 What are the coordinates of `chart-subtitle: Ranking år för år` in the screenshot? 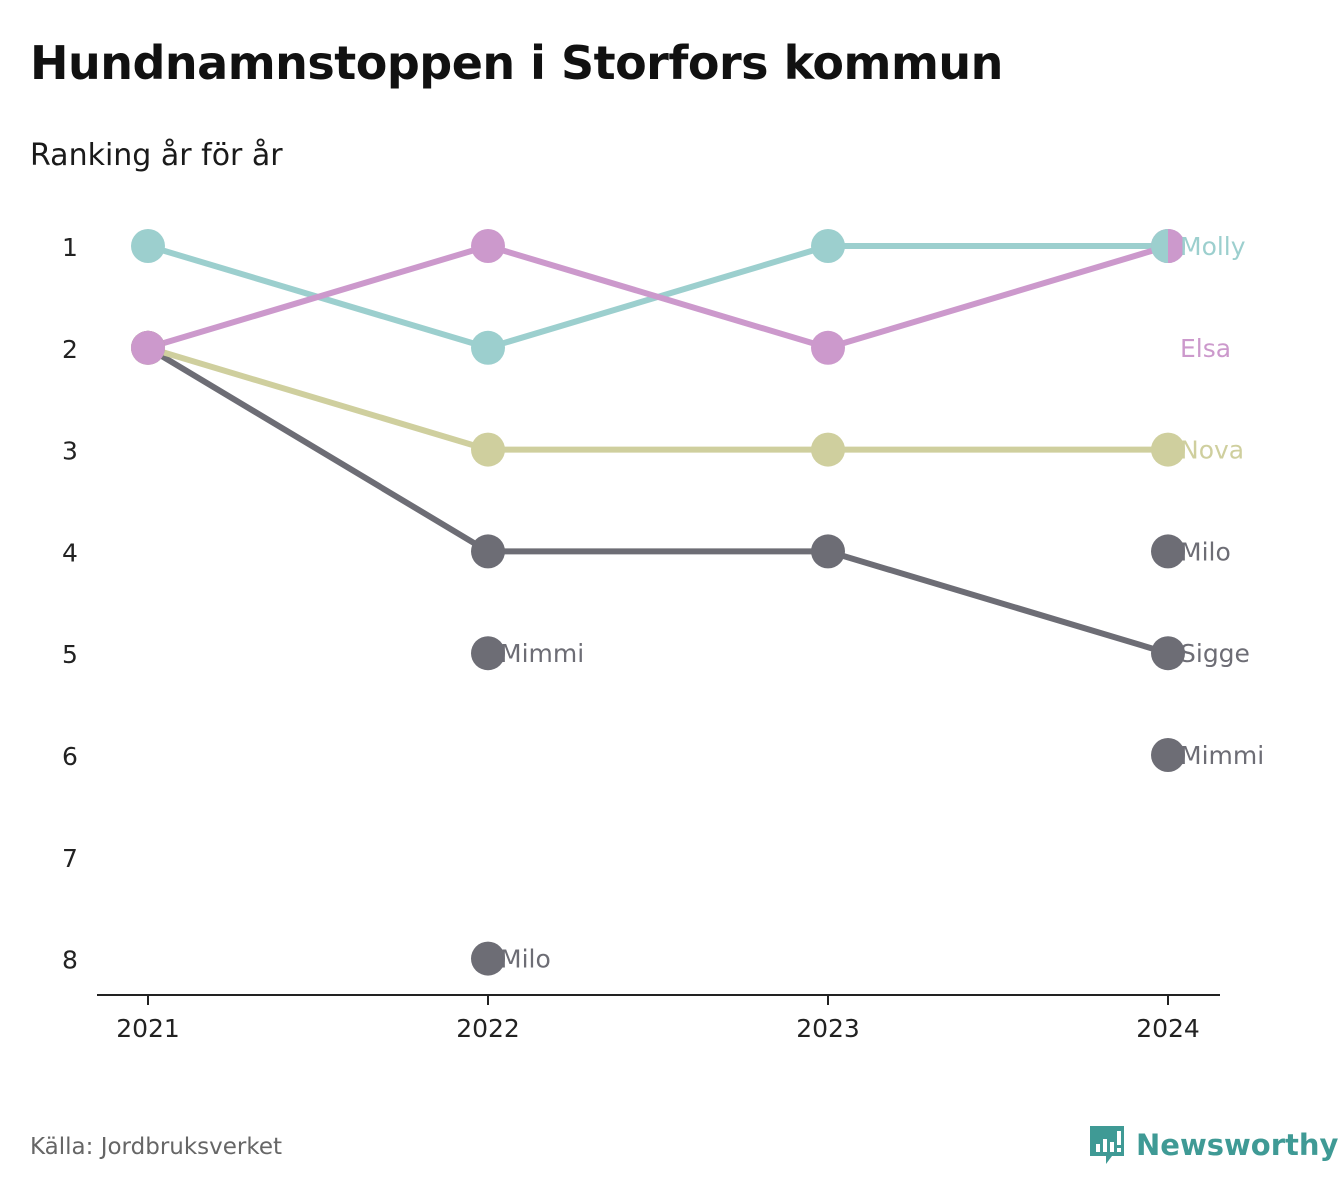 It's located at (156, 155).